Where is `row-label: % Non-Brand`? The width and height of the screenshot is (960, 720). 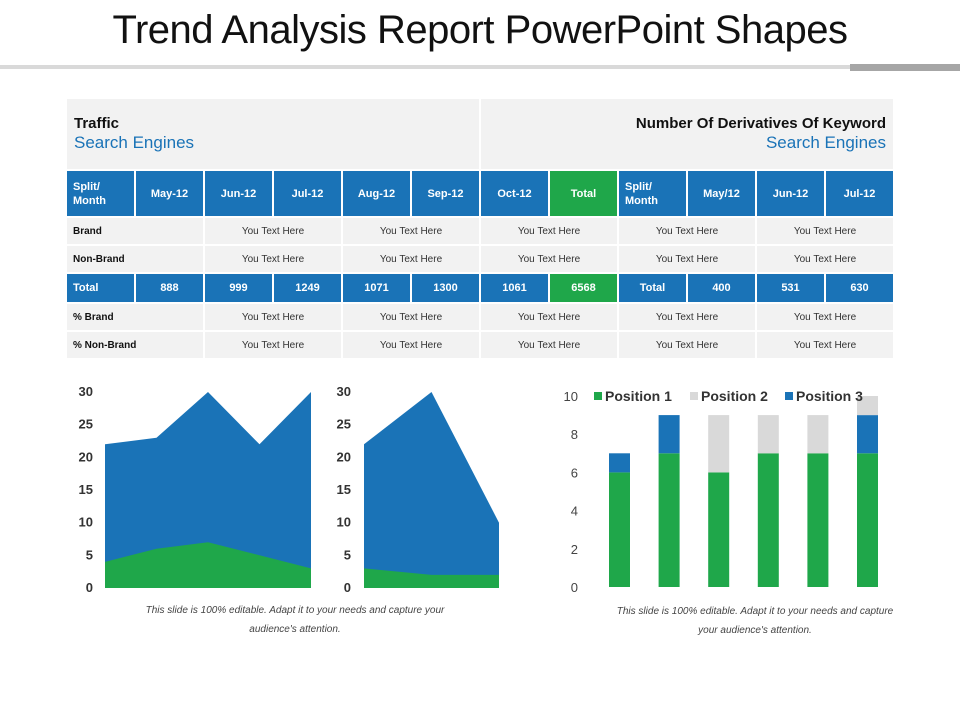
row-label: % Non-Brand is located at coordinates (135, 345).